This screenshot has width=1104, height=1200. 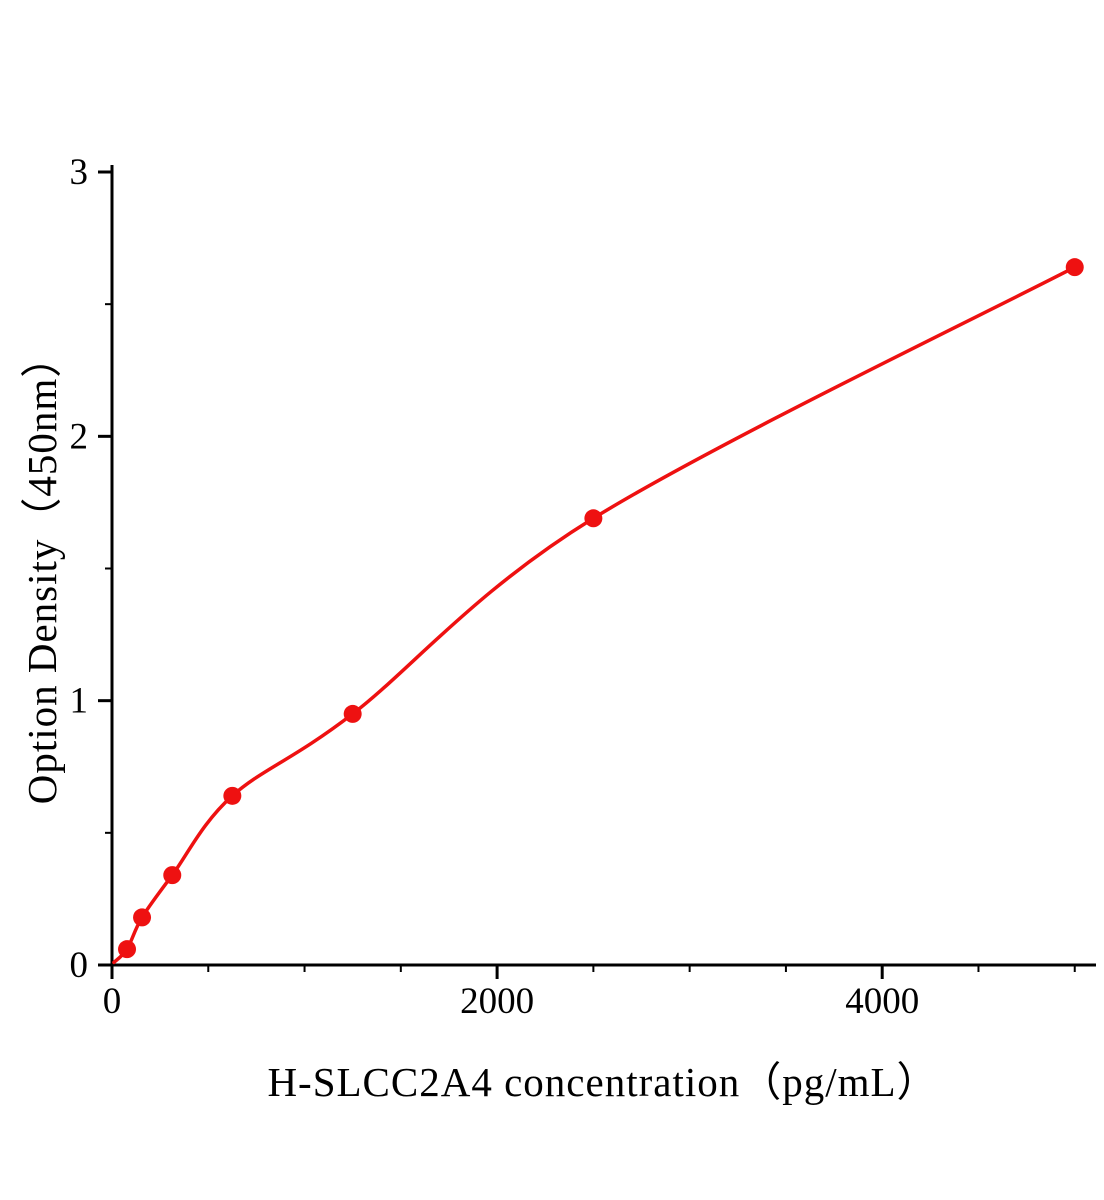 I want to click on y-axis-label: Option Density（450nm）, so click(x=42, y=570).